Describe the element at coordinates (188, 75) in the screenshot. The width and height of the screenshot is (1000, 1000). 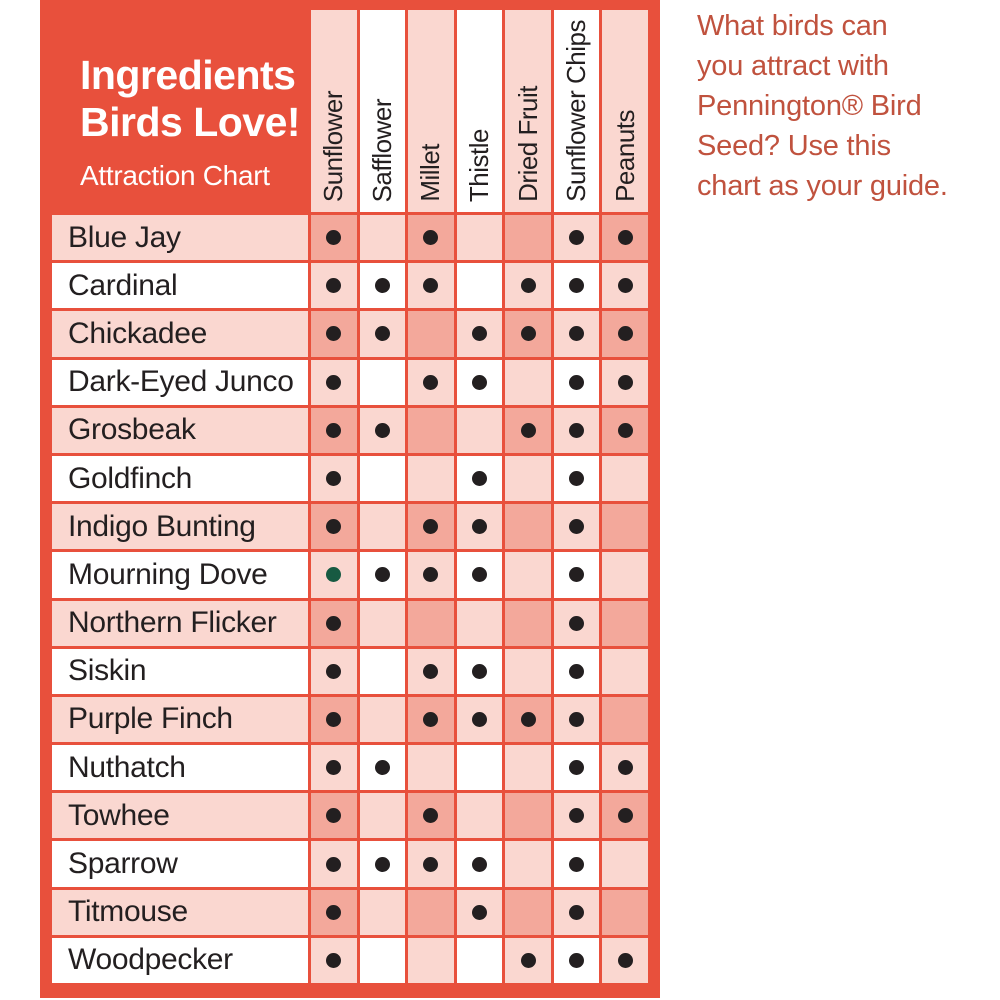
I see `chart-title-line1: Ingredients` at that location.